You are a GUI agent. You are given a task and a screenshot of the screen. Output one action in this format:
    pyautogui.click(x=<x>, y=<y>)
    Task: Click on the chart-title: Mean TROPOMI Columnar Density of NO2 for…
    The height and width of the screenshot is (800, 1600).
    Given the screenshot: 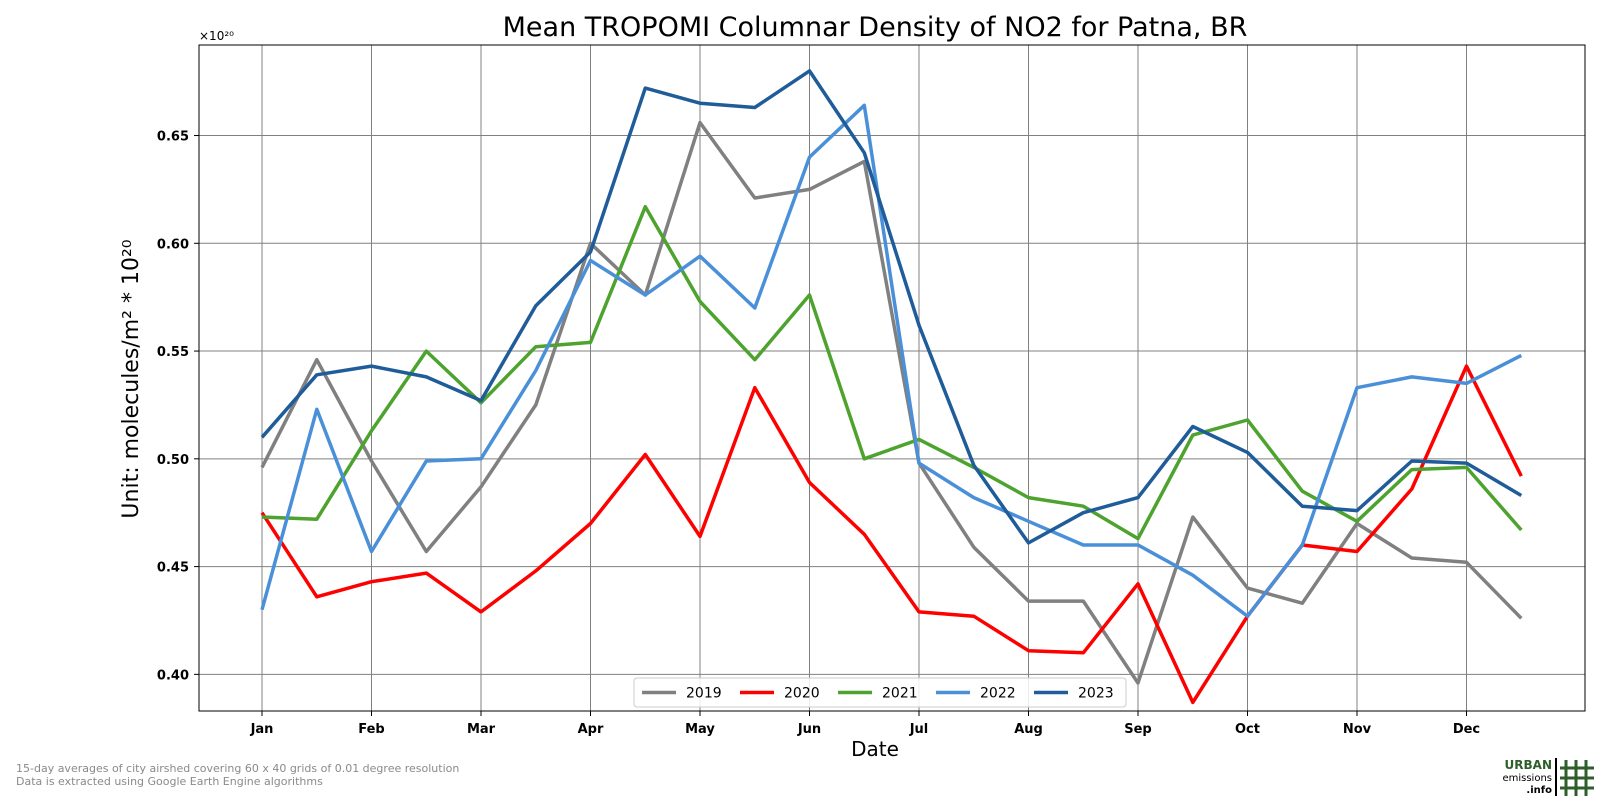 What is the action you would take?
    pyautogui.click(x=875, y=27)
    